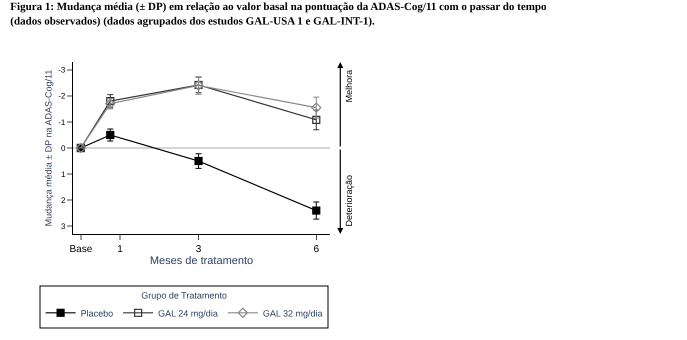 The height and width of the screenshot is (340, 687). What do you see at coordinates (62, 122) in the screenshot?
I see `y-tick-label: -1` at bounding box center [62, 122].